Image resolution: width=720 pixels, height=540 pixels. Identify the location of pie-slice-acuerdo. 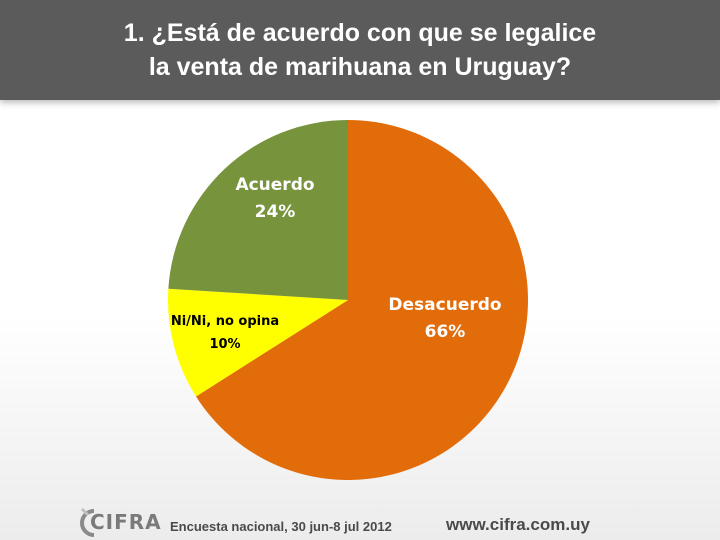
(258, 210).